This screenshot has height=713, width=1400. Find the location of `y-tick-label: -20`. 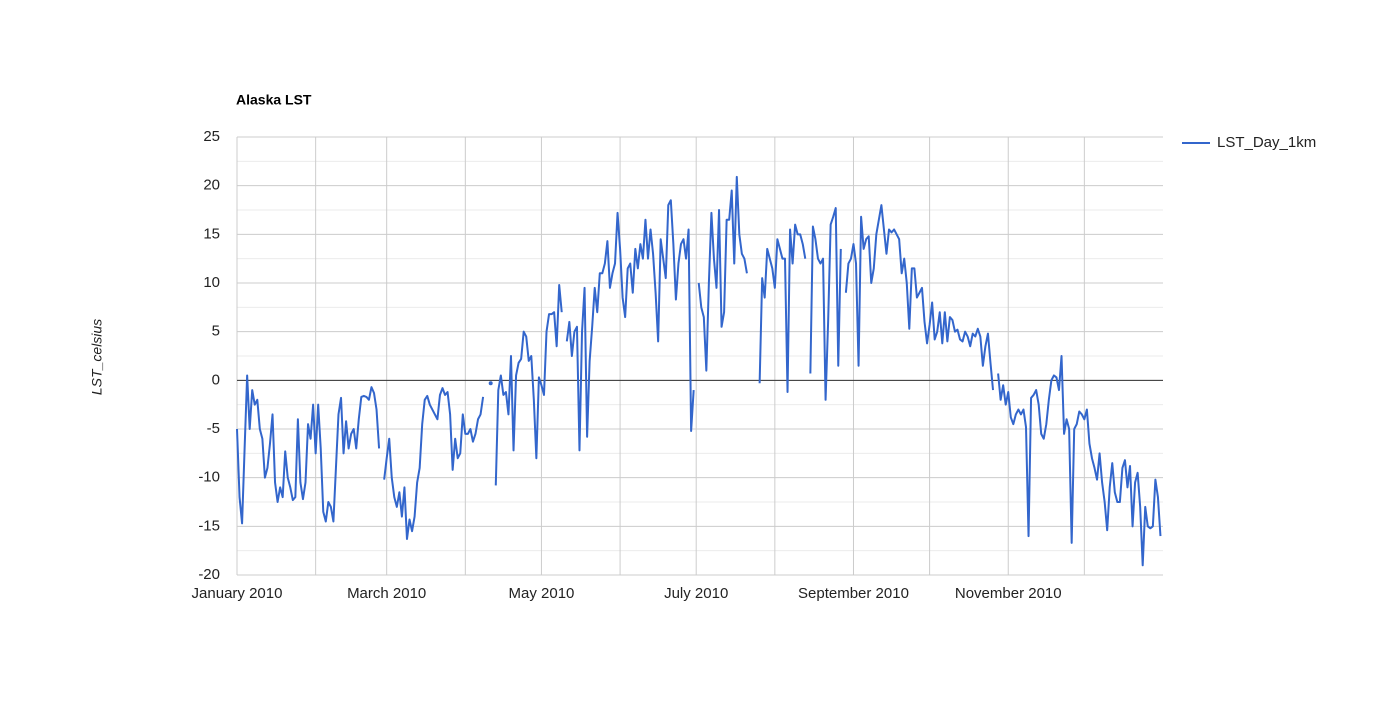

y-tick-label: -20 is located at coordinates (209, 574).